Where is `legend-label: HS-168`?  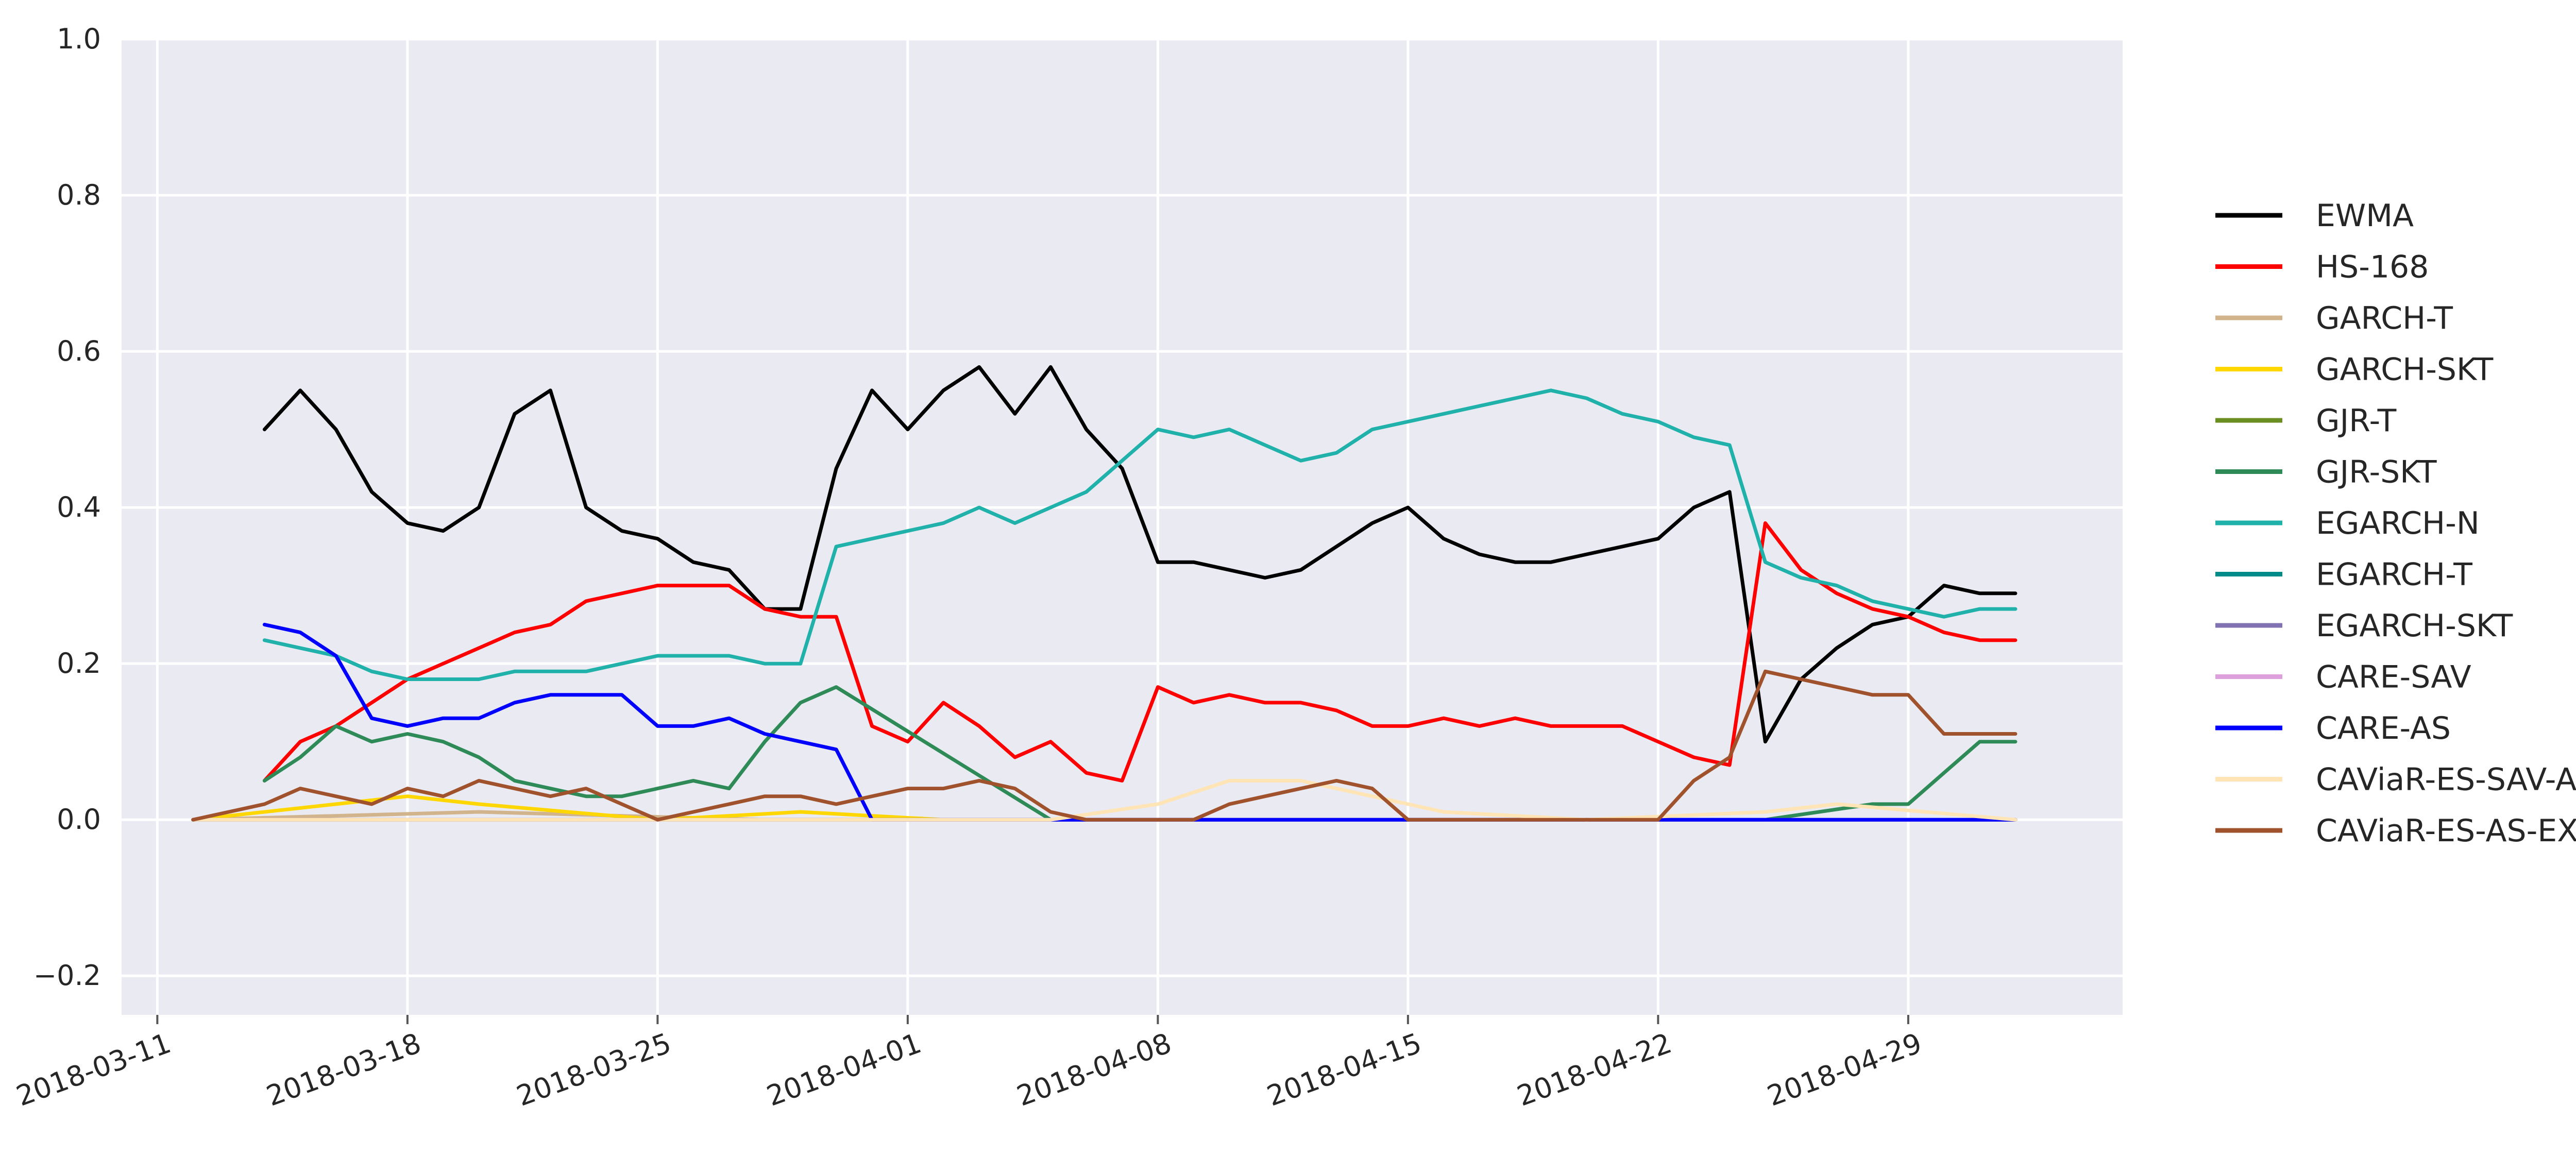 legend-label: HS-168 is located at coordinates (2372, 267).